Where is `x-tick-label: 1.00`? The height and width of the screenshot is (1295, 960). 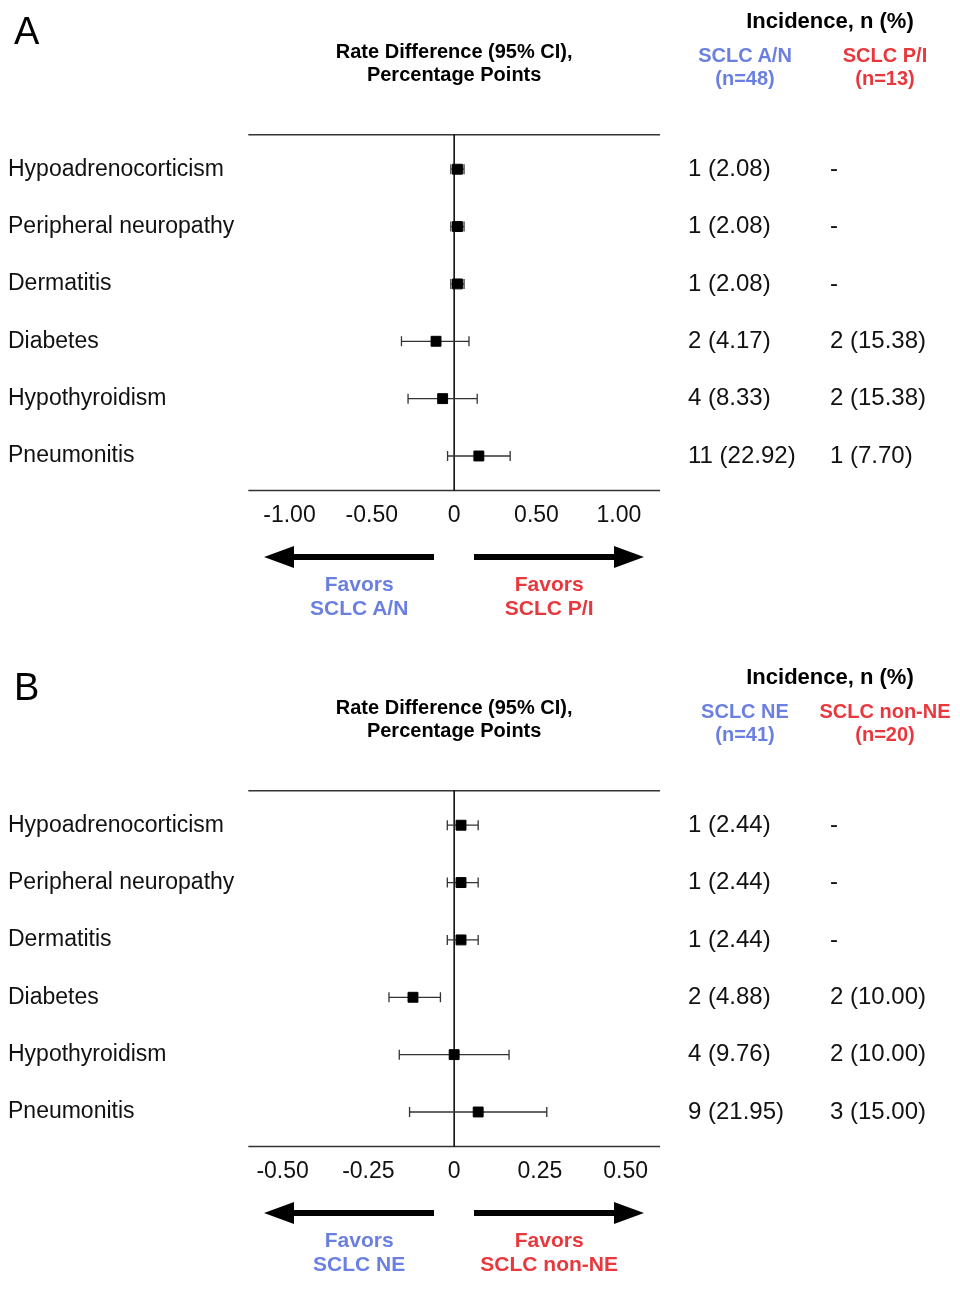 x-tick-label: 1.00 is located at coordinates (619, 513).